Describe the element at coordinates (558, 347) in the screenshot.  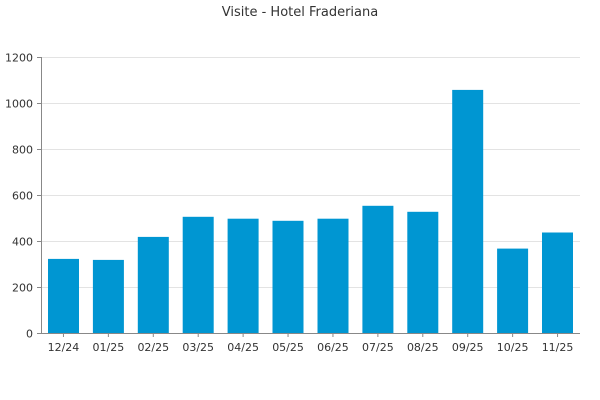
I see `x-tick-label: 11/25` at that location.